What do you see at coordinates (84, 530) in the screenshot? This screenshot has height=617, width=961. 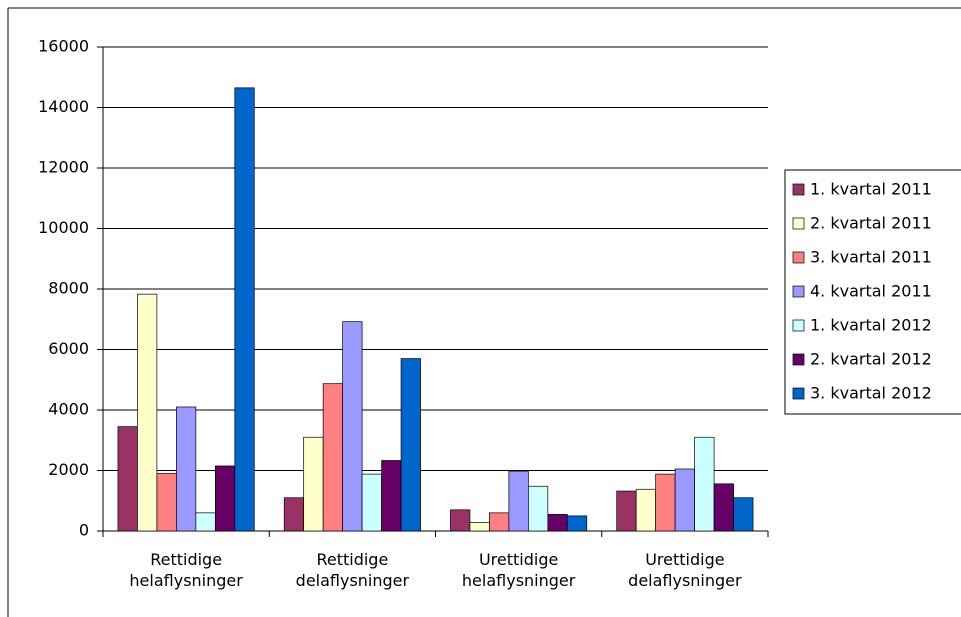 I see `y-tick-label: 0` at bounding box center [84, 530].